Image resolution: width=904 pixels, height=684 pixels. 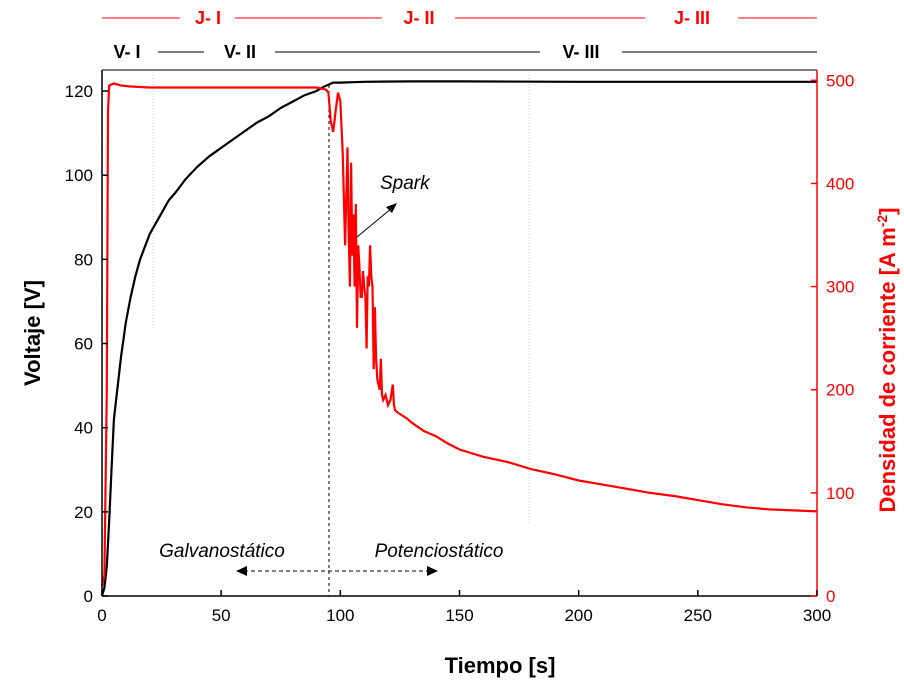 I want to click on spark-label: Spark, so click(x=405, y=183).